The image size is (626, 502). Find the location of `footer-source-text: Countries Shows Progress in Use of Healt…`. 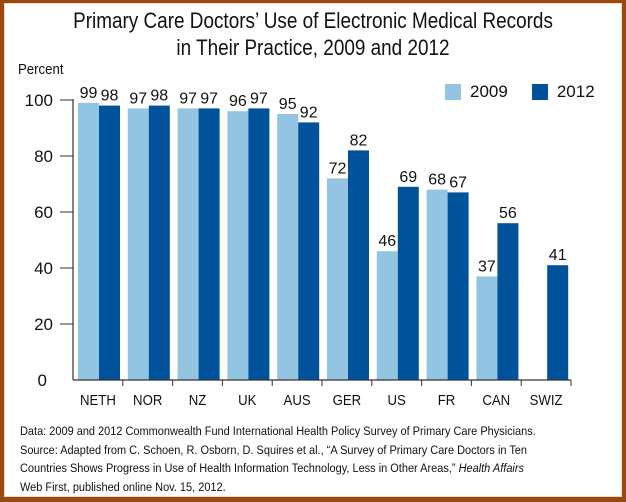

footer-source-text: Countries Shows Progress in Use of Healt… is located at coordinates (239, 468).